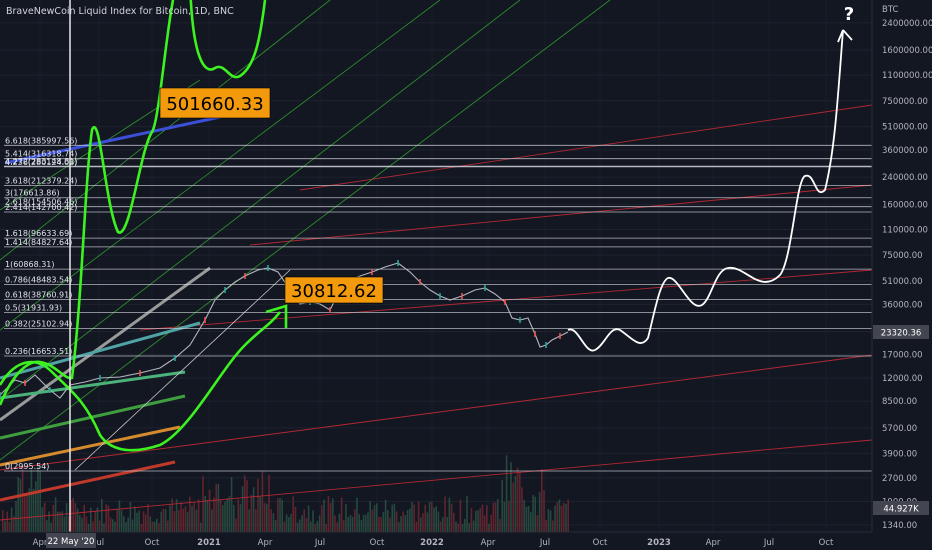  I want to click on price-tick-label: 360000.00, so click(905, 151).